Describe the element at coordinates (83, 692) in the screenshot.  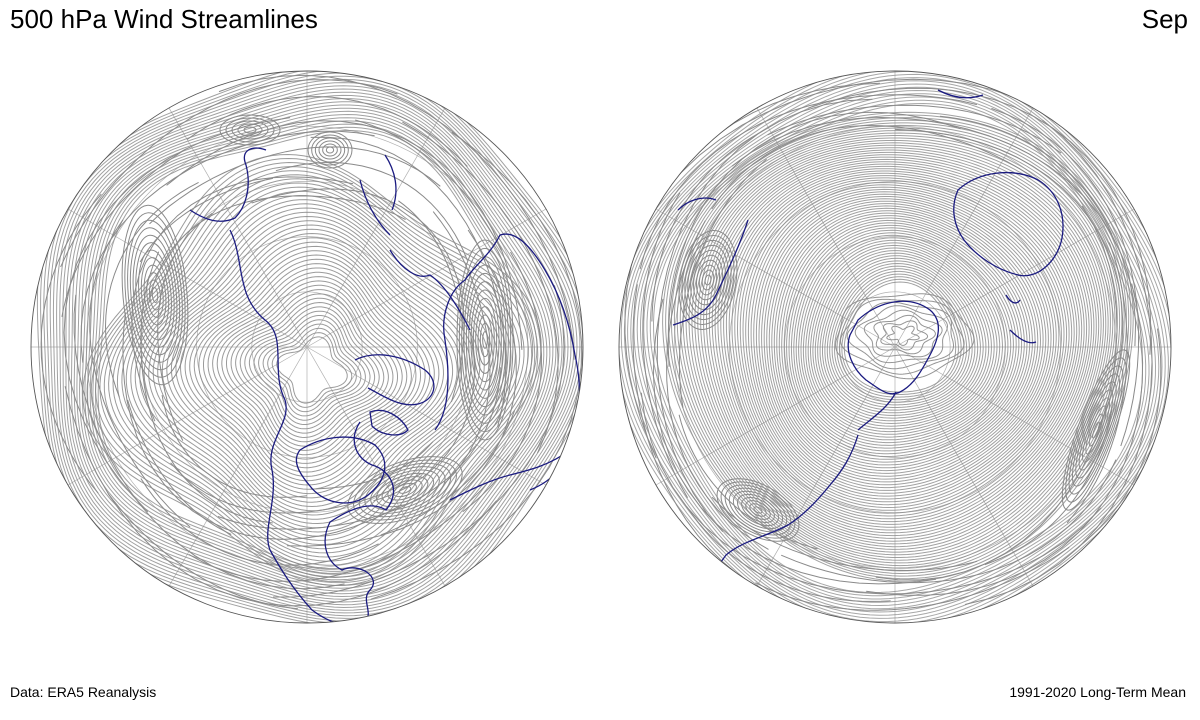
I see `data-source-label: Data: ERA5 Reanalysis` at that location.